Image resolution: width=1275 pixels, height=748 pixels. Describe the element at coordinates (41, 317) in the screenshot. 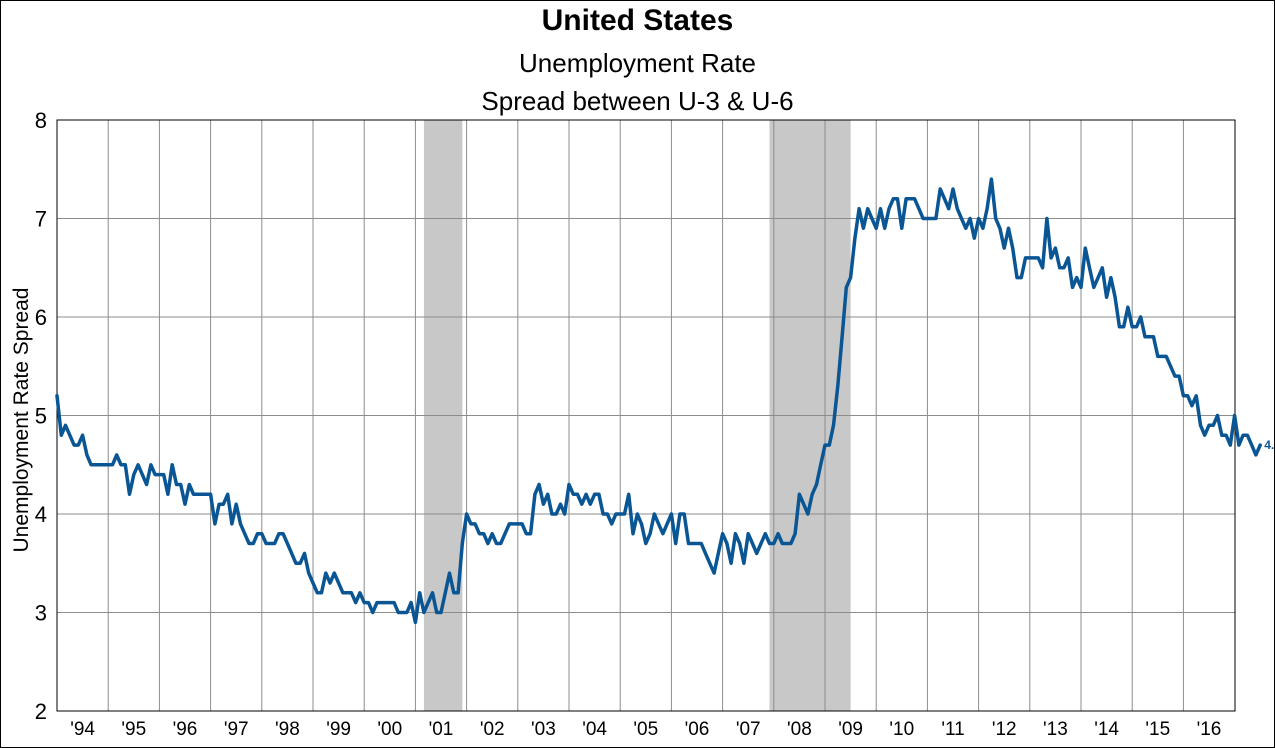

I see `y-tick-label: 6` at that location.